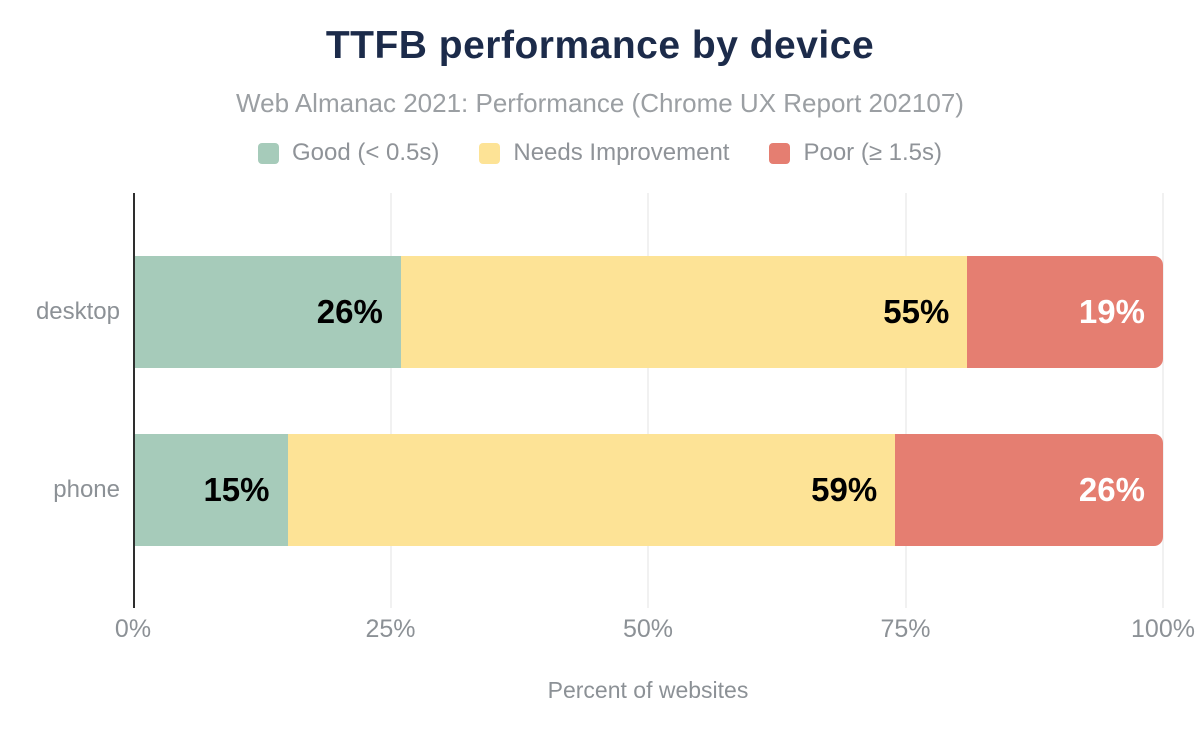 Image resolution: width=1200 pixels, height=742 pixels. I want to click on y-axis-line, so click(134, 400).